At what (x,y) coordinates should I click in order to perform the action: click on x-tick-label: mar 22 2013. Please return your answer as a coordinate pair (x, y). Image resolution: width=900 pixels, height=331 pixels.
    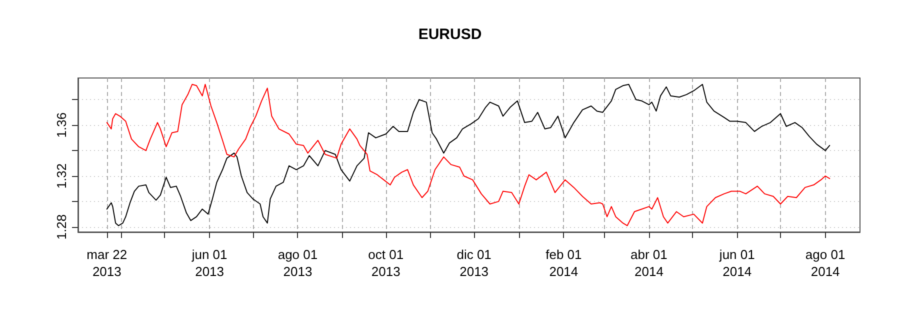
    Looking at the image, I should click on (107, 263).